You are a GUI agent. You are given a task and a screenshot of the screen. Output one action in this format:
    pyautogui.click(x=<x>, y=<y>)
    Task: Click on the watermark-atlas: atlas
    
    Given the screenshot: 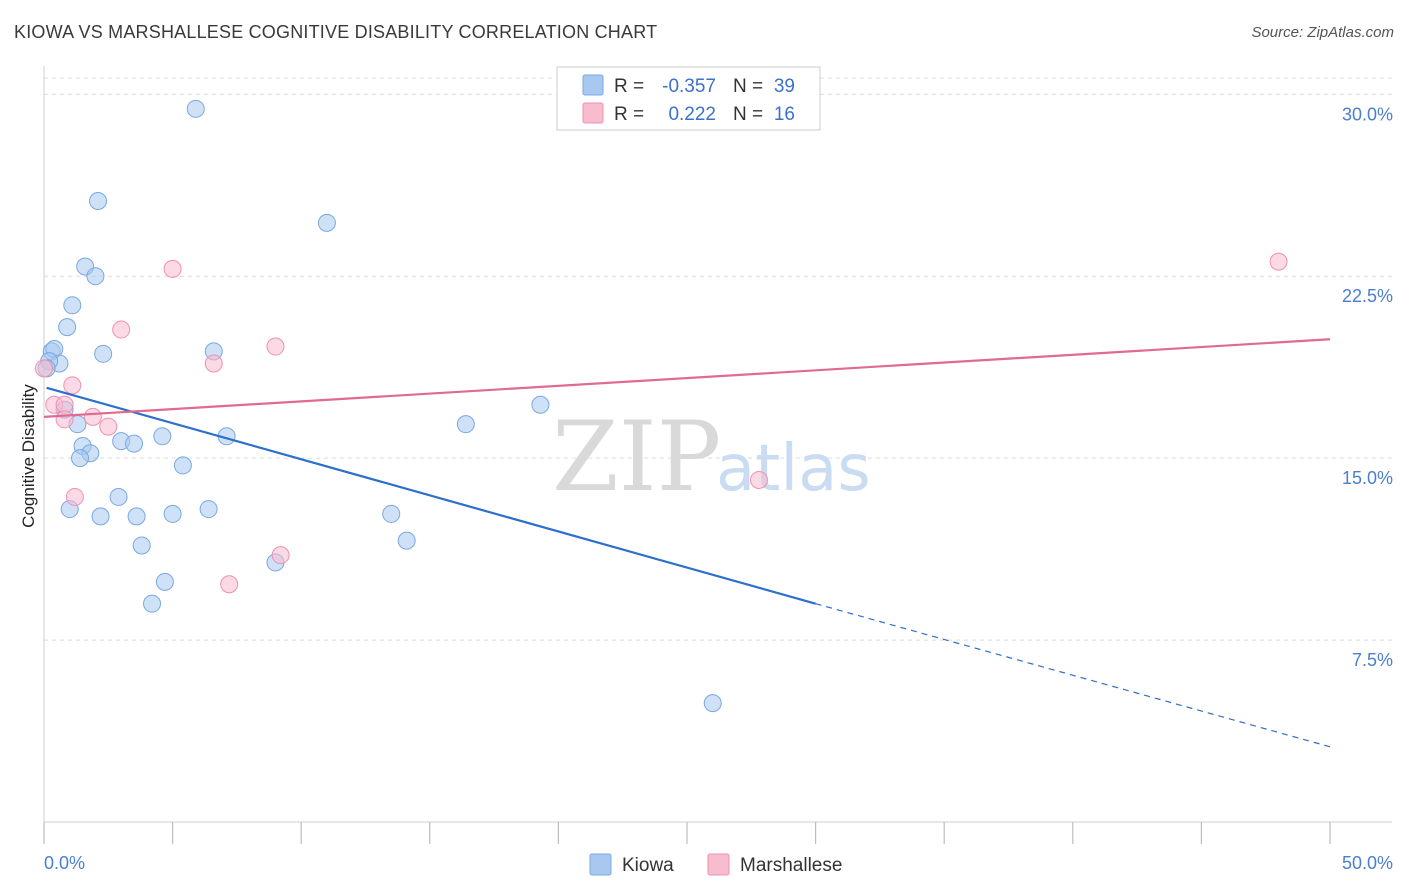 What is the action you would take?
    pyautogui.click(x=793, y=469)
    